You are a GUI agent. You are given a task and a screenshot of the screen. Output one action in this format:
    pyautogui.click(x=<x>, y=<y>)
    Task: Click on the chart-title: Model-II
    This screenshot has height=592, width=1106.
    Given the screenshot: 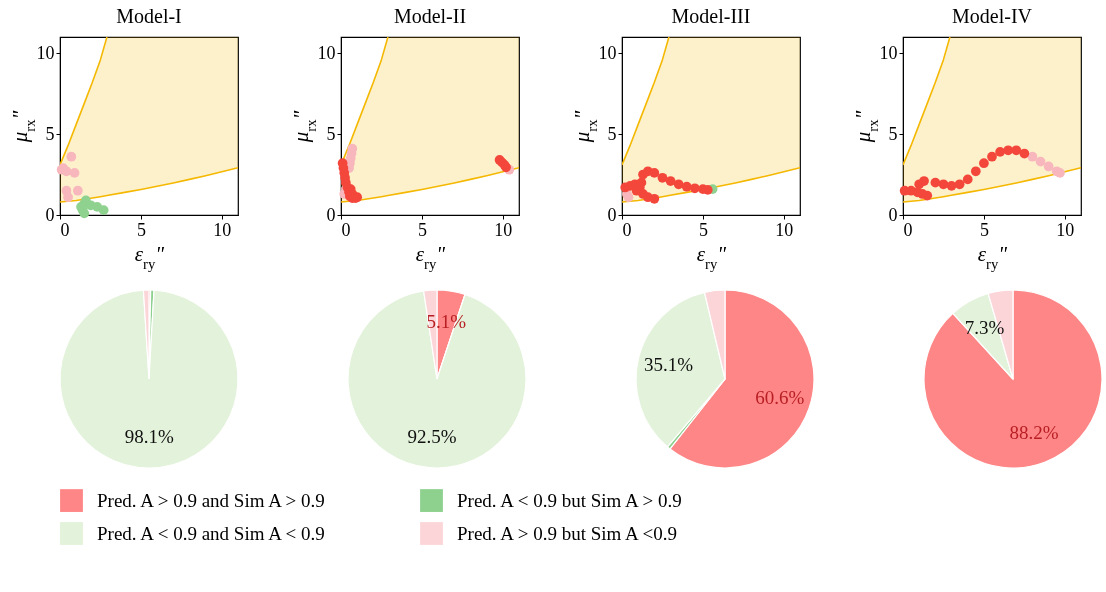 What is the action you would take?
    pyautogui.click(x=430, y=16)
    